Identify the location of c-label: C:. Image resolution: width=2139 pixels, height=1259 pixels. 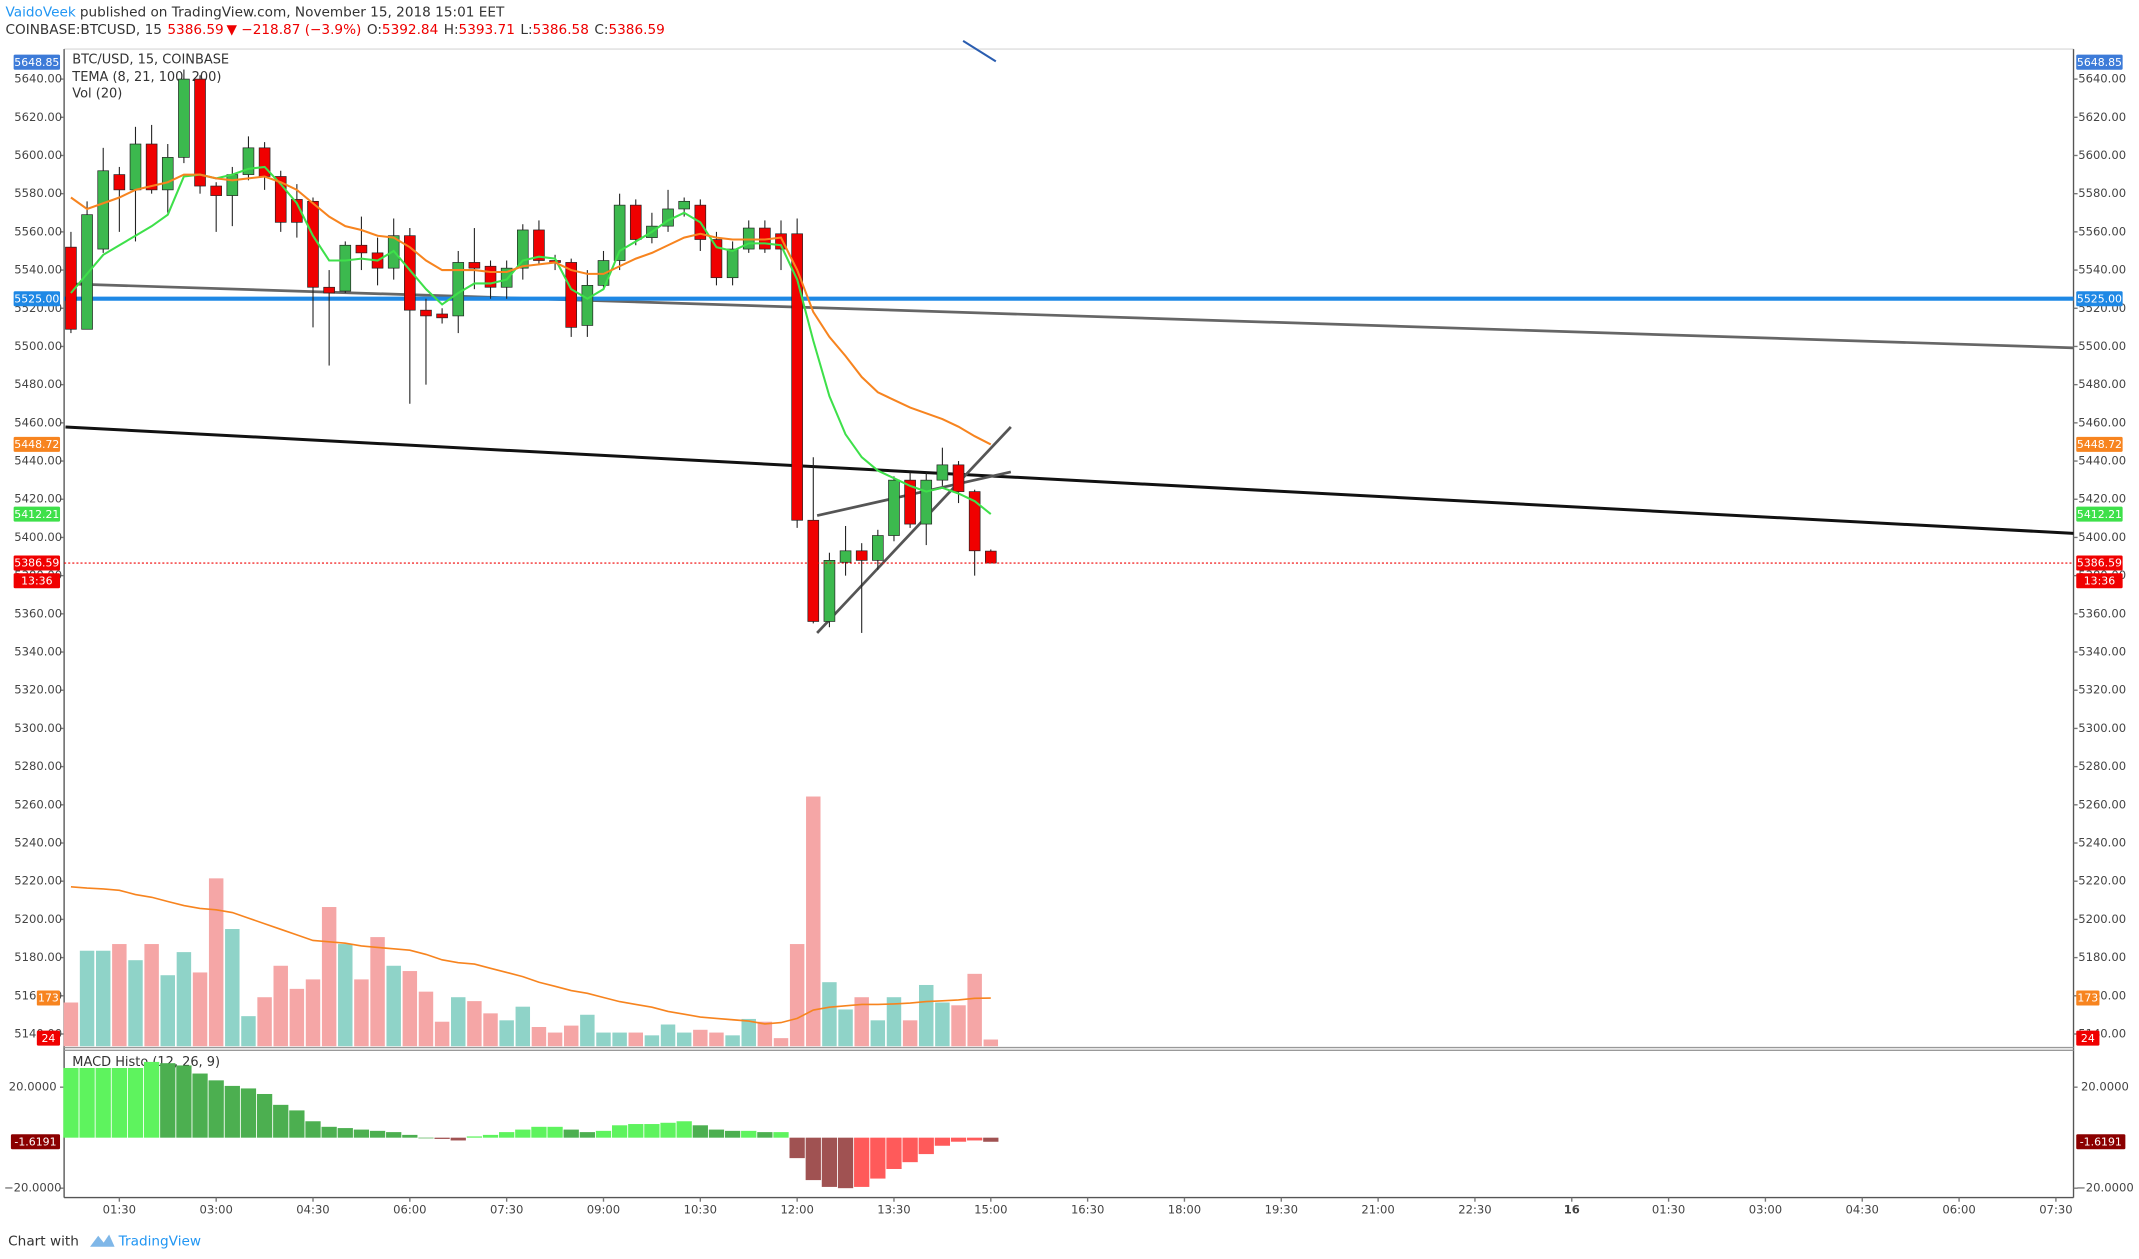
(601, 30).